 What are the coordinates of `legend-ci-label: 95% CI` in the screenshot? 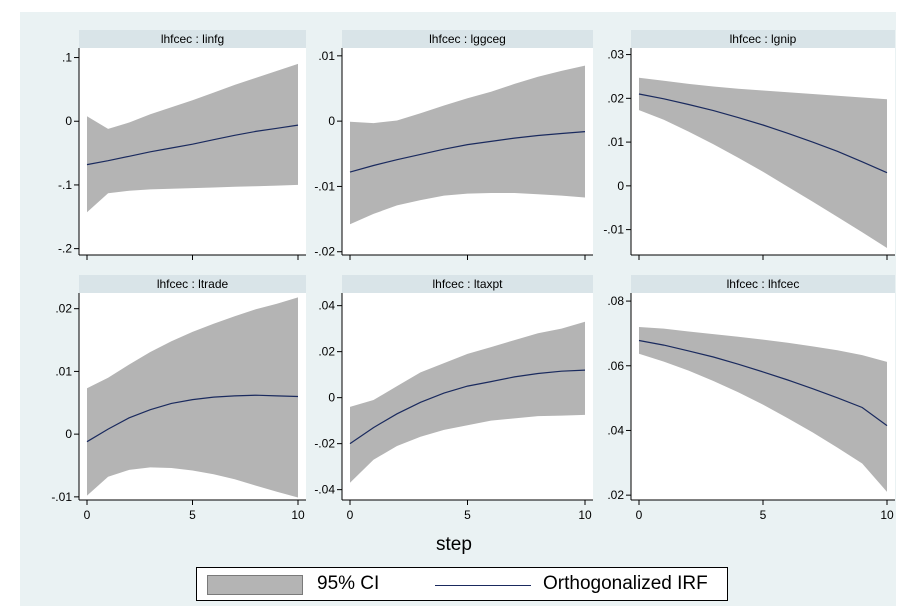 It's located at (348, 583).